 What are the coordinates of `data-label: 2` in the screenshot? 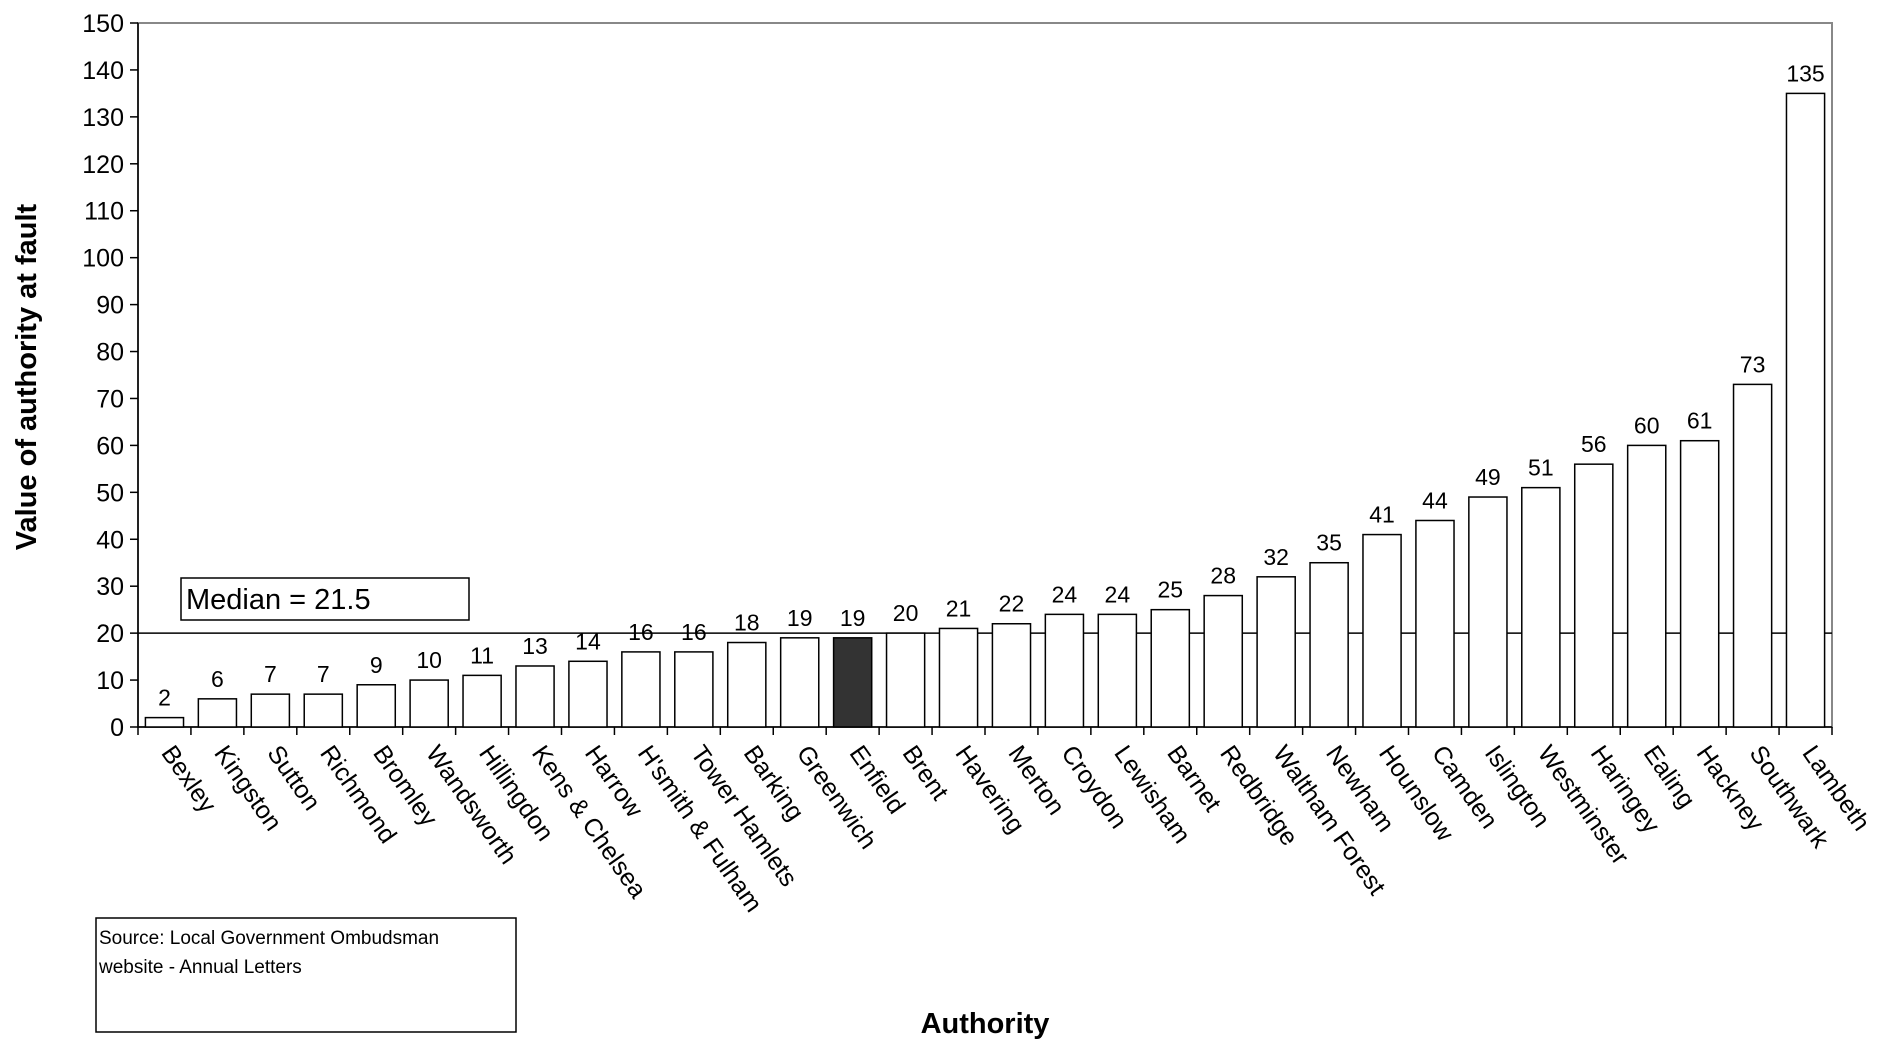 It's located at (164, 698).